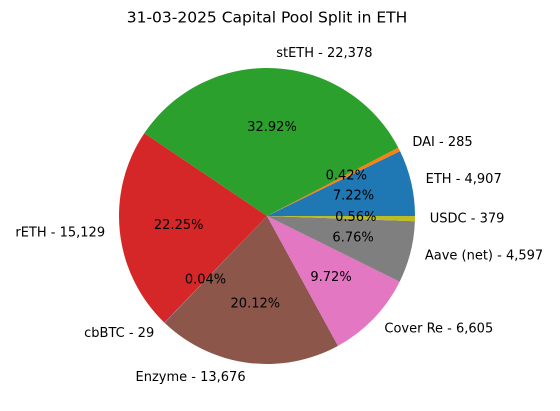 Image resolution: width=560 pixels, height=411 pixels. Describe the element at coordinates (484, 255) in the screenshot. I see `slice-label: Aave (net) - 4,597` at that location.